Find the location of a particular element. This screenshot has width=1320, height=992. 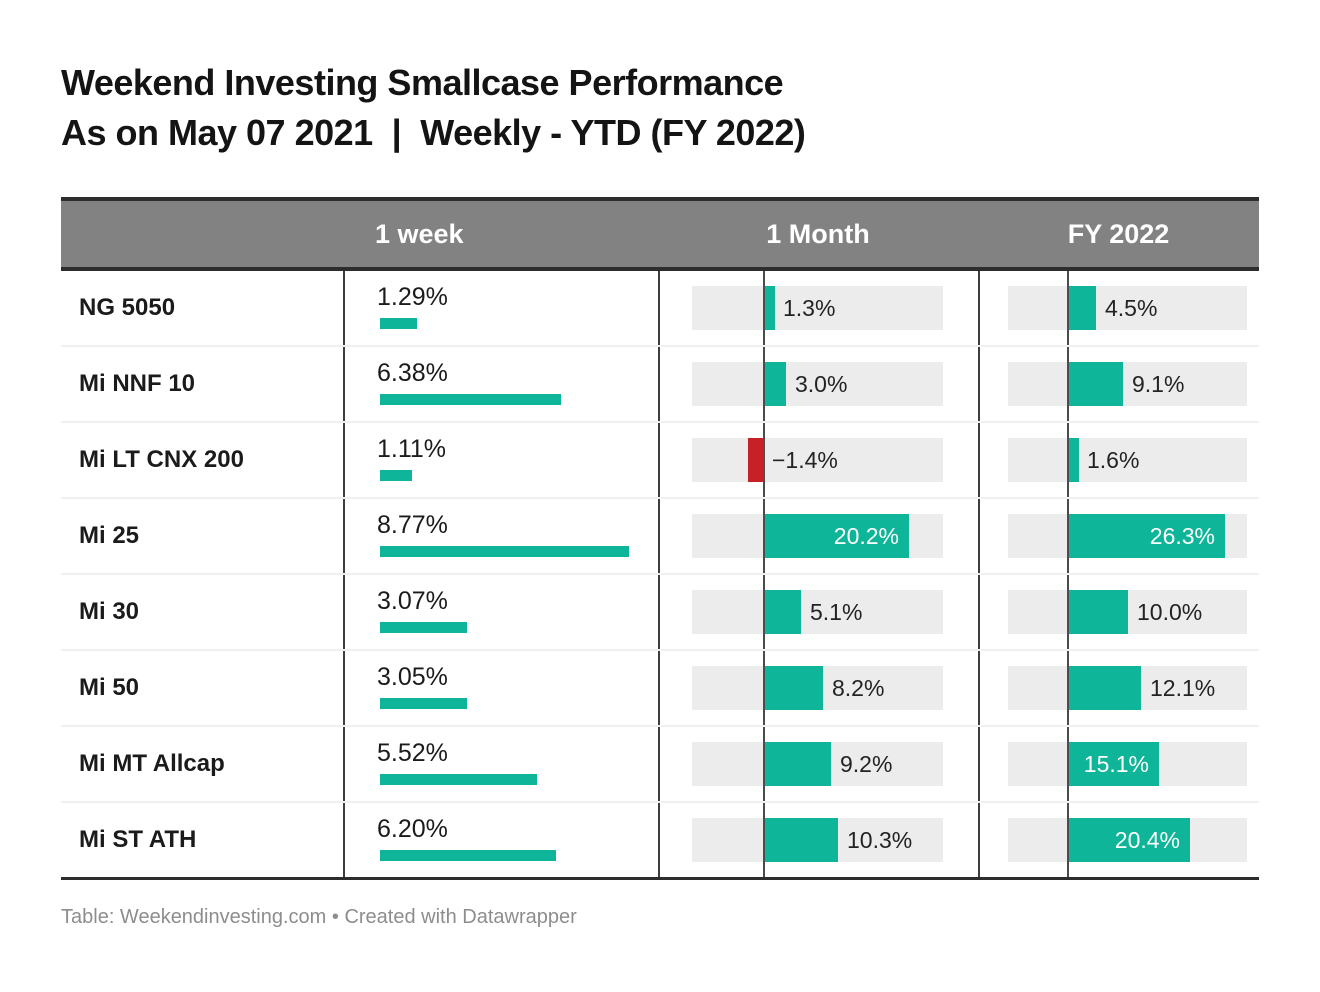

fy-bar: 15.1% is located at coordinates (1114, 764).